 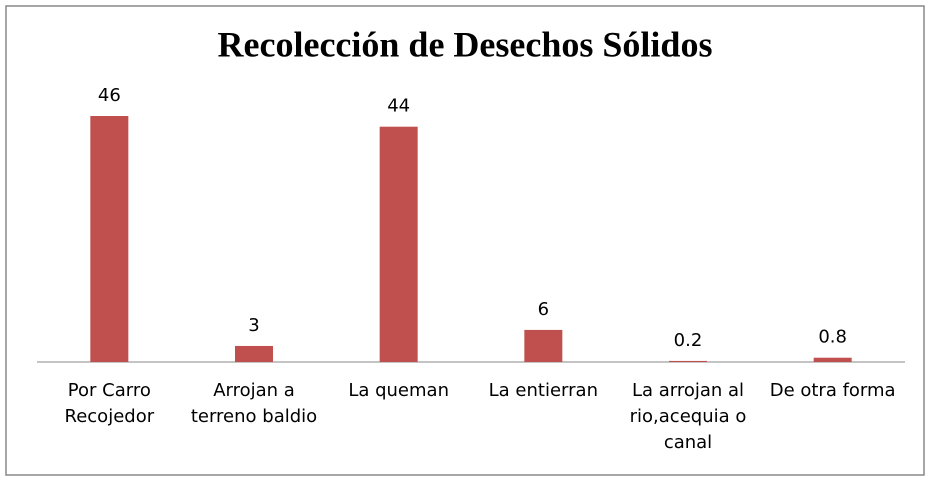 What do you see at coordinates (253, 325) in the screenshot?
I see `value-label: 3` at bounding box center [253, 325].